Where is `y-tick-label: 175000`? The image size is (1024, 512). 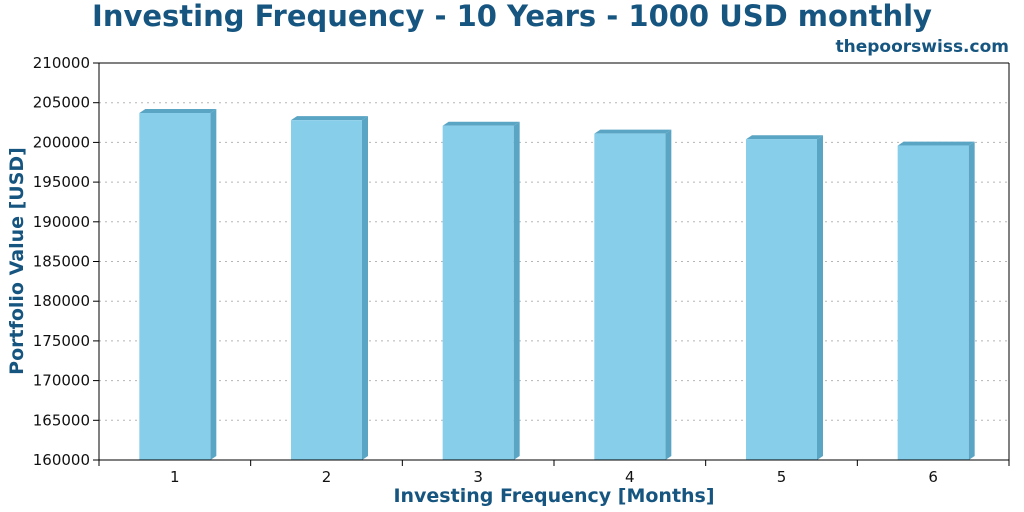
y-tick-label: 175000 is located at coordinates (61, 341).